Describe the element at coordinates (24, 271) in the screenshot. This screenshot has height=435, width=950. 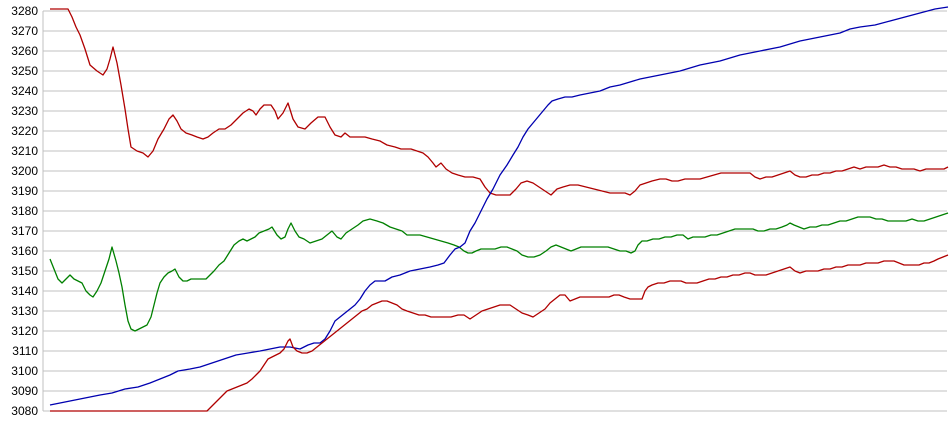
I see `y-axis-tick-label: 3150` at that location.